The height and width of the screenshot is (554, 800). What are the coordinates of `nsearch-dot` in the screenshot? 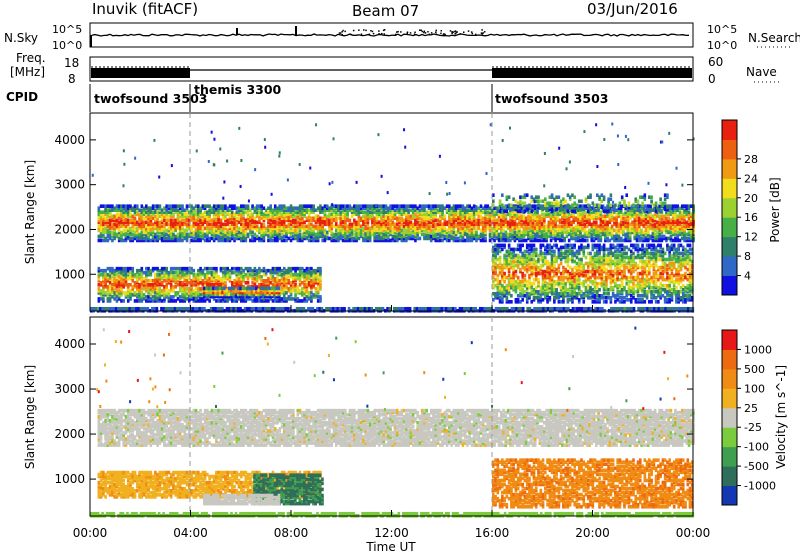 It's located at (395, 34).